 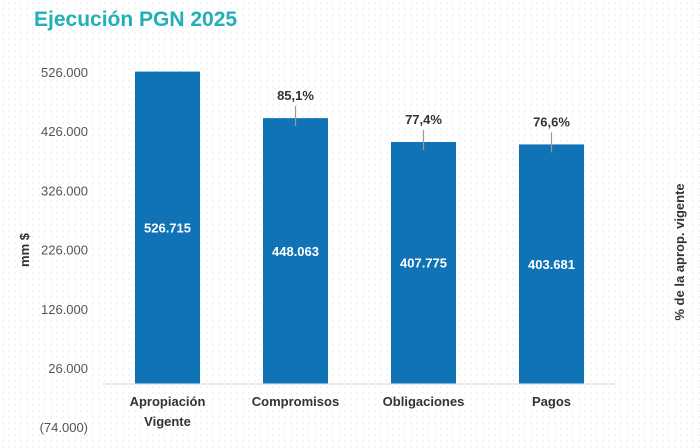 What do you see at coordinates (136, 19) in the screenshot?
I see `chart-title: Ejecución PGN 2025` at bounding box center [136, 19].